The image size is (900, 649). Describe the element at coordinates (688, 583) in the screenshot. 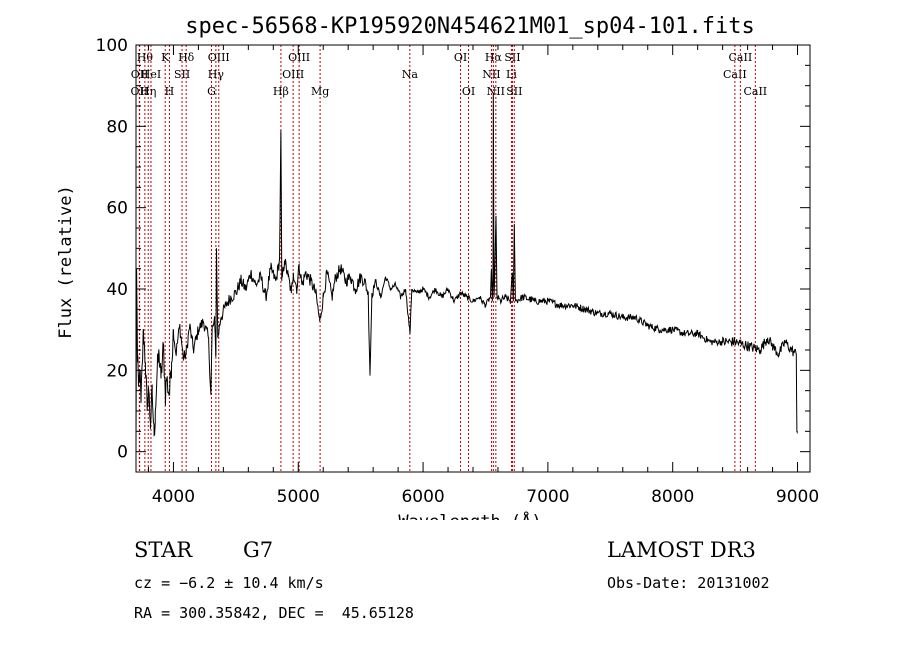

I see `observation-date: Obs-Date: 20131002` at that location.